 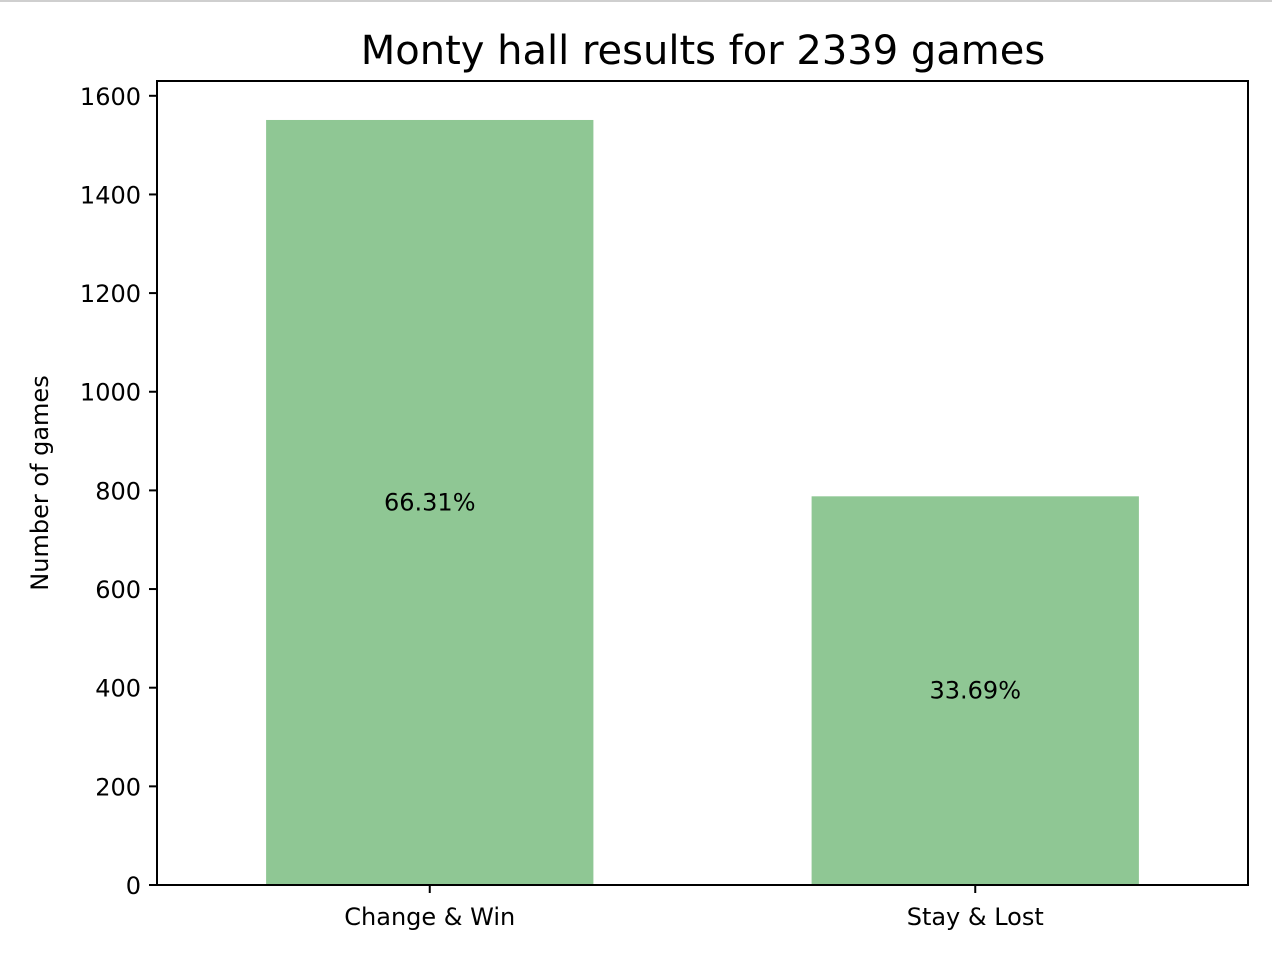 I want to click on y-tick-label-5: 1000, so click(x=110, y=393).